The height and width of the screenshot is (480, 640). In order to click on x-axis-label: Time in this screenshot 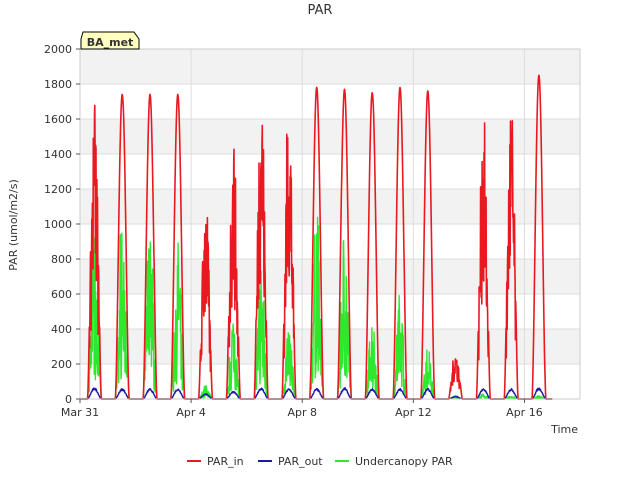, I will do `click(564, 429)`.